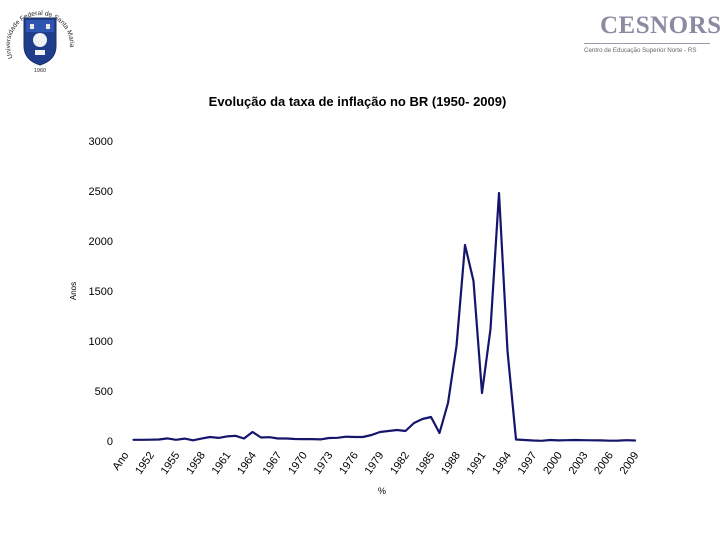  Describe the element at coordinates (502, 463) in the screenshot. I see `x-tick-label: 1994` at that location.